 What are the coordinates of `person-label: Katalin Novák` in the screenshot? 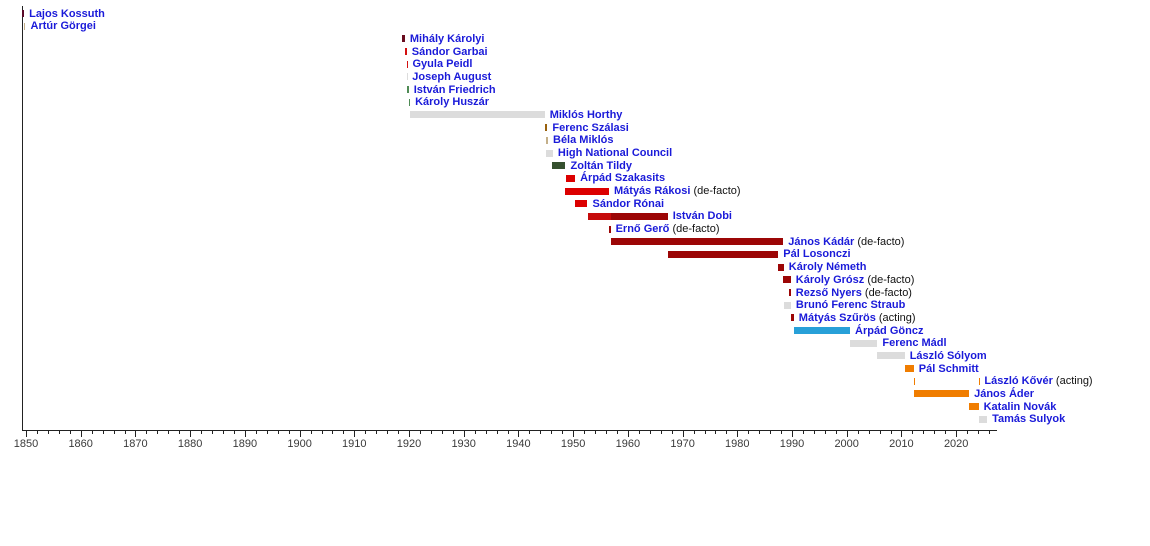 It's located at (1020, 407).